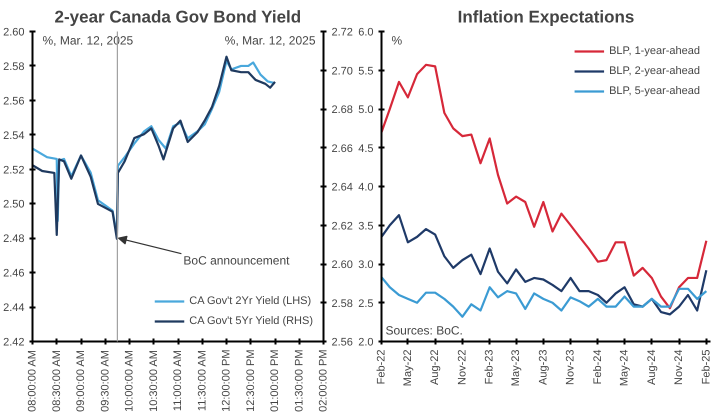 This screenshot has height=414, width=718. What do you see at coordinates (236, 261) in the screenshot?
I see `annotation: BoC announcement` at bounding box center [236, 261].